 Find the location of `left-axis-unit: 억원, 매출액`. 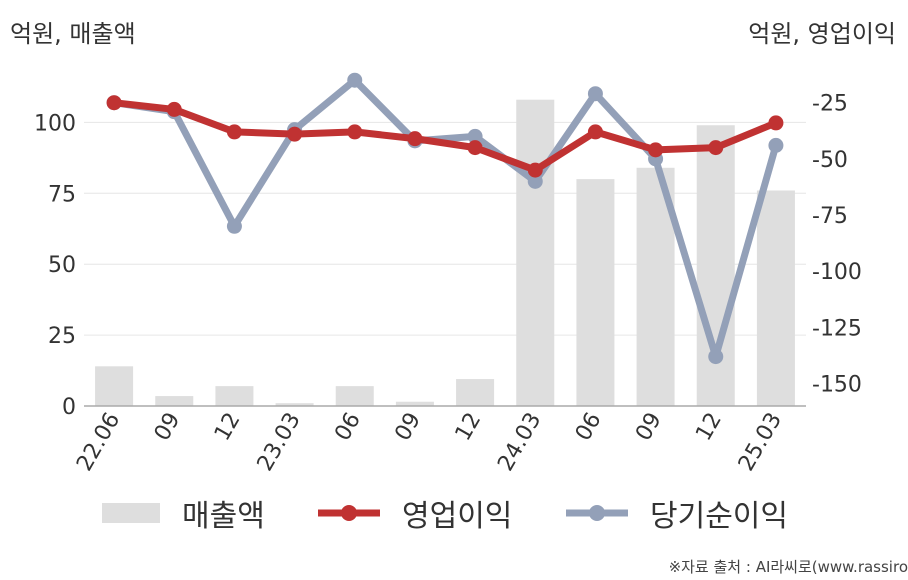

left-axis-unit: 억원, 매출액 is located at coordinates (73, 34).